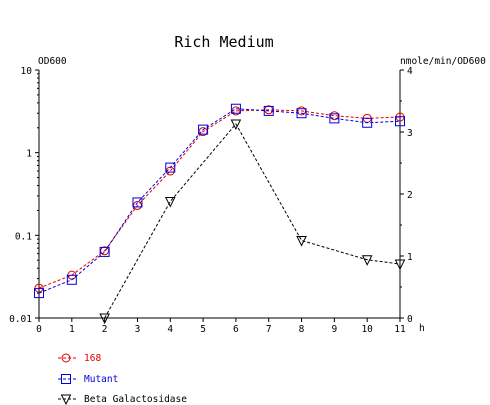 The width and height of the screenshot is (490, 405). What do you see at coordinates (29, 154) in the screenshot?
I see `left-y-tick-label: 1` at bounding box center [29, 154].